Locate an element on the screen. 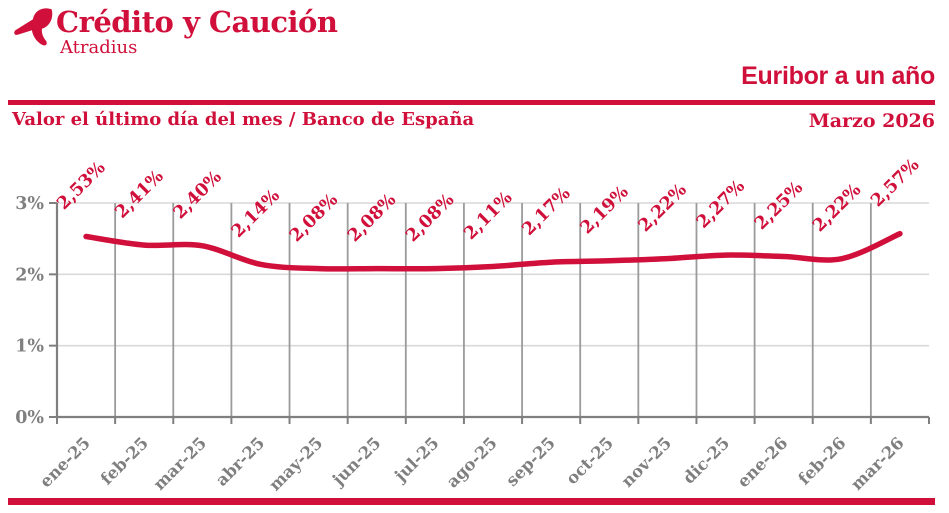 The image size is (949, 513). data-point-label: 2,27% is located at coordinates (721, 204).